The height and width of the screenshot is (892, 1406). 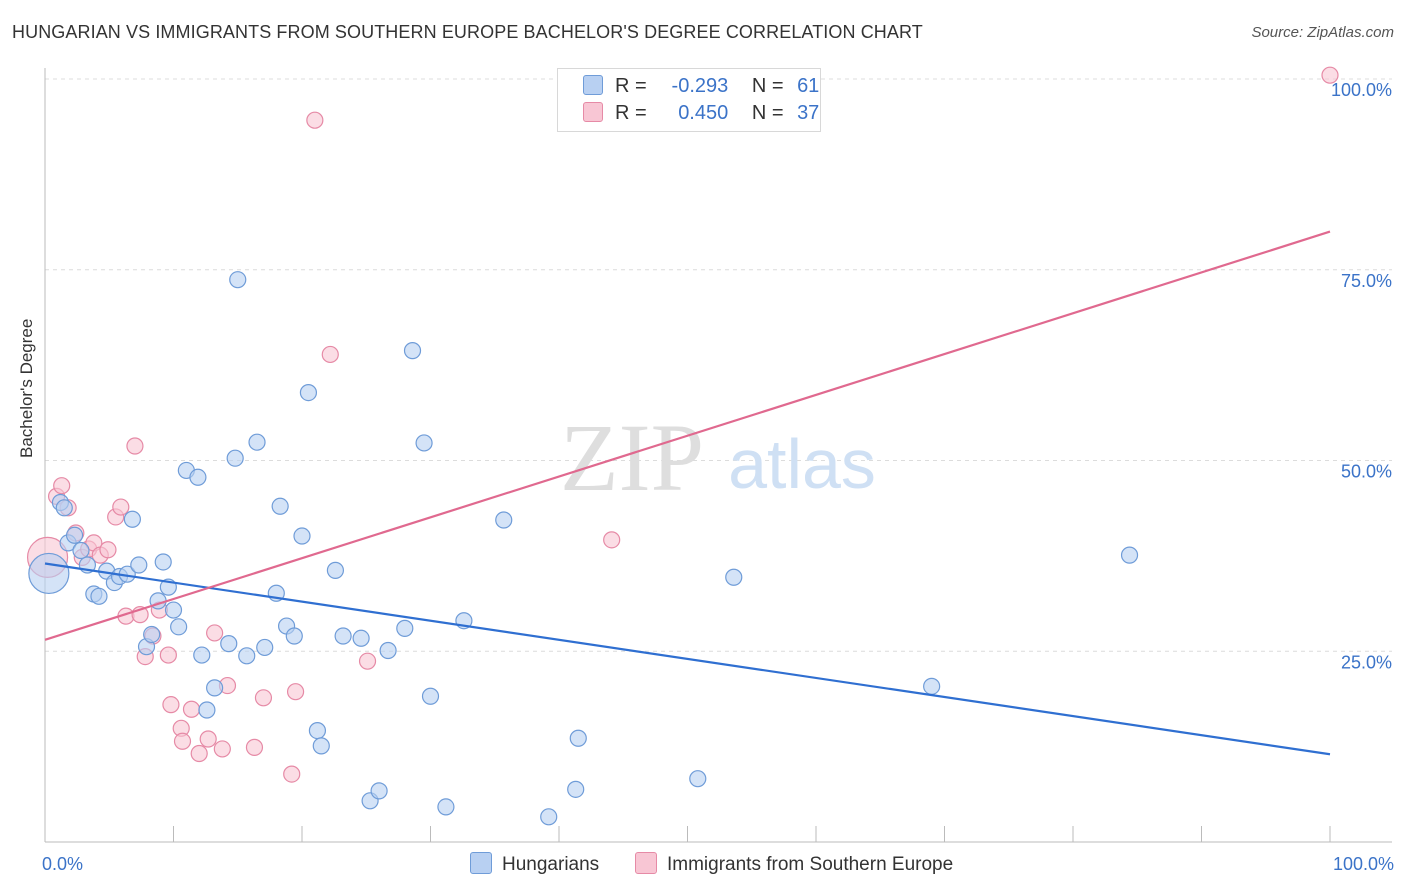 What do you see at coordinates (551, 864) in the screenshot?
I see `bottom-legend-label: Hungarians` at bounding box center [551, 864].